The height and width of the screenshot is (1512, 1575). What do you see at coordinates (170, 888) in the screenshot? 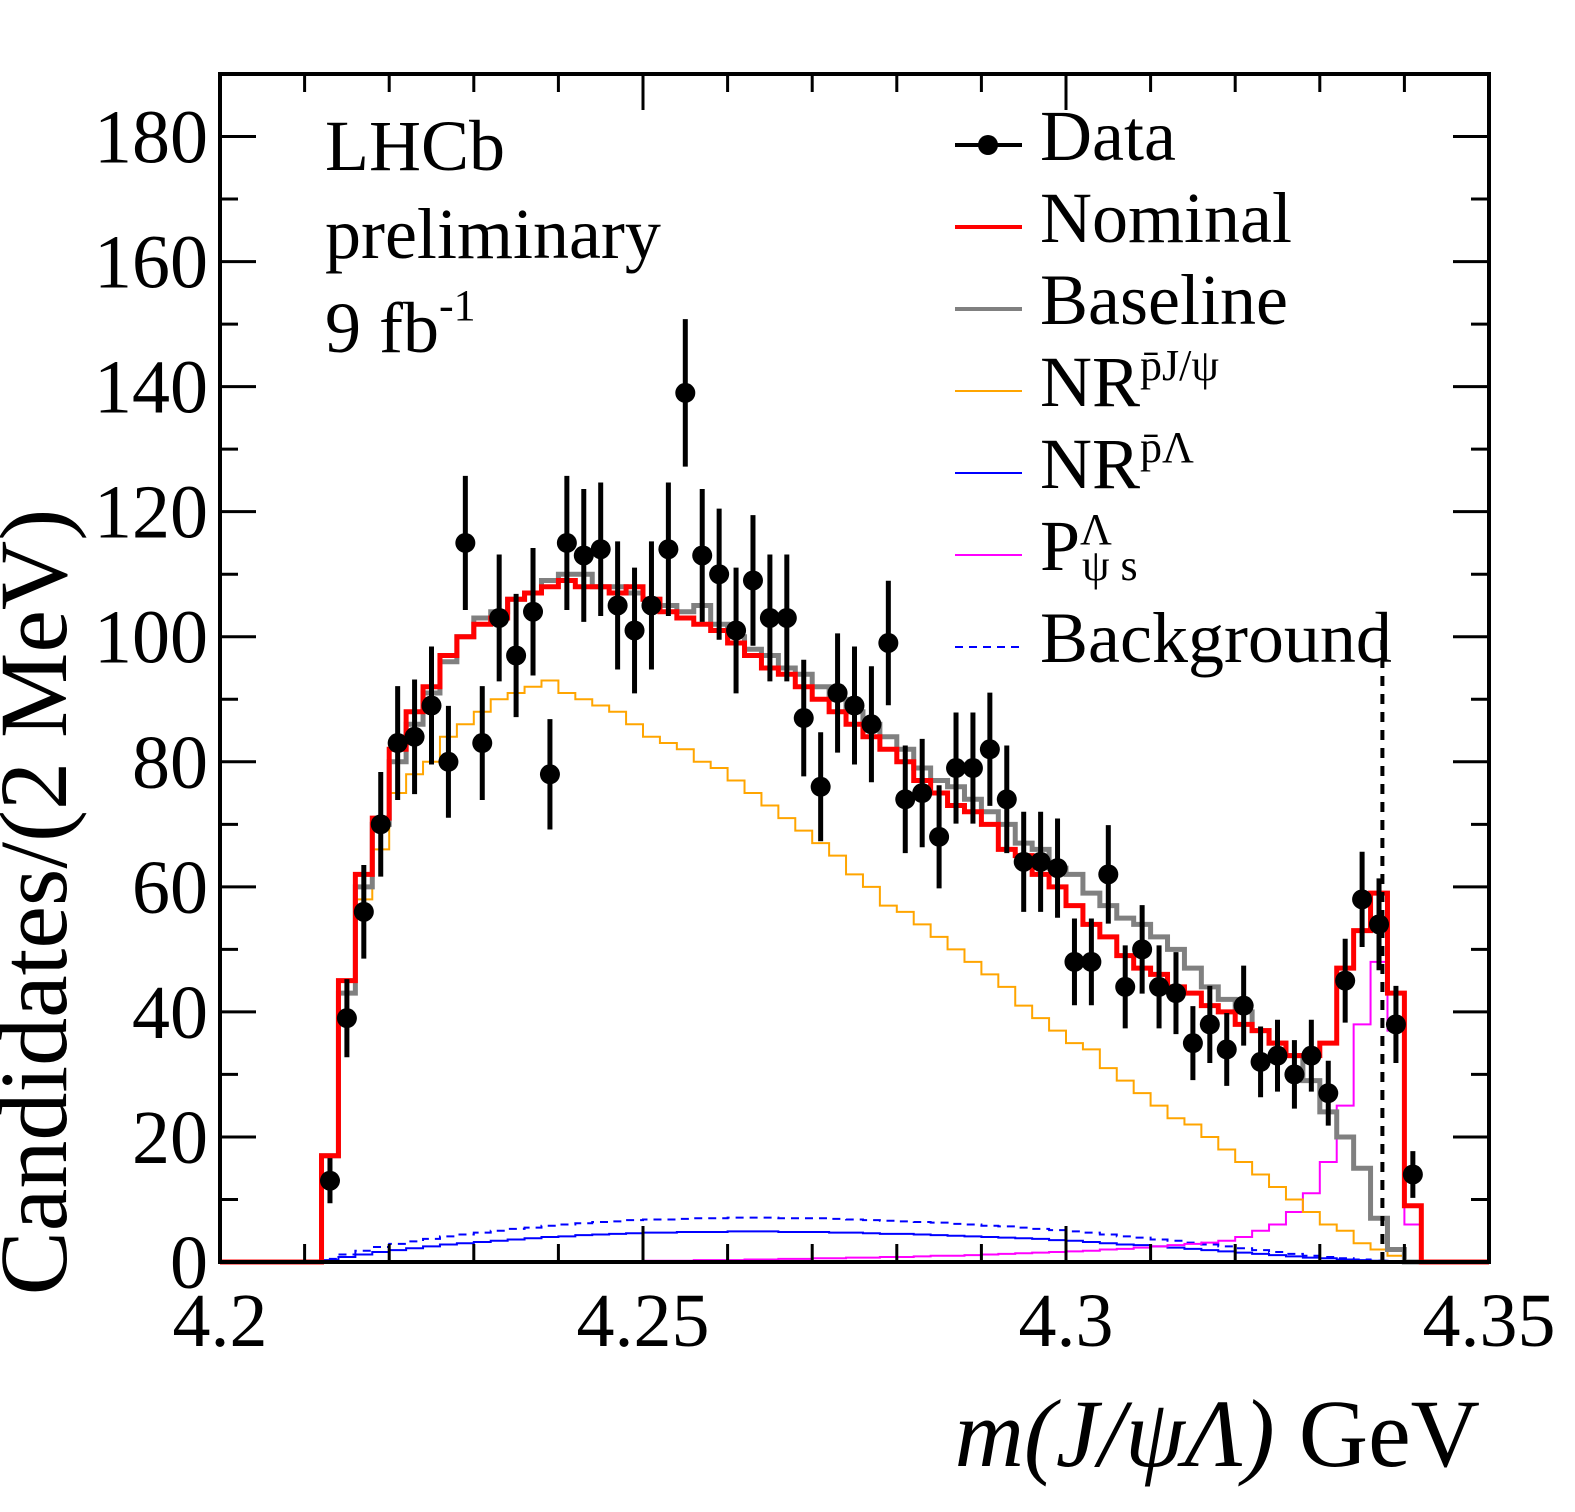
I see `y-tick-label: 60` at bounding box center [170, 888].